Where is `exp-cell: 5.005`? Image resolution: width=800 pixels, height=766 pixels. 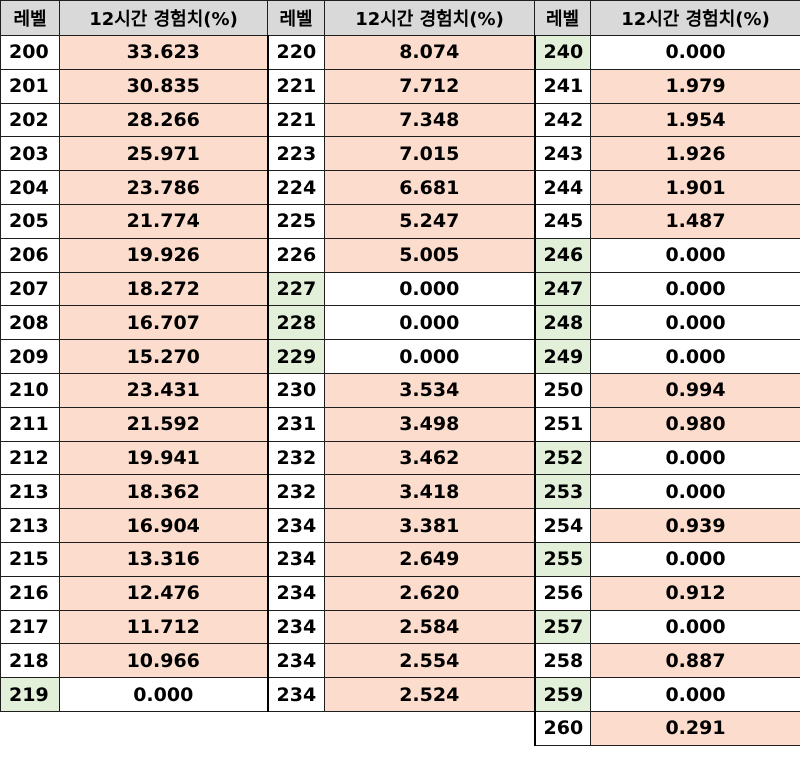
exp-cell: 5.005 is located at coordinates (429, 255).